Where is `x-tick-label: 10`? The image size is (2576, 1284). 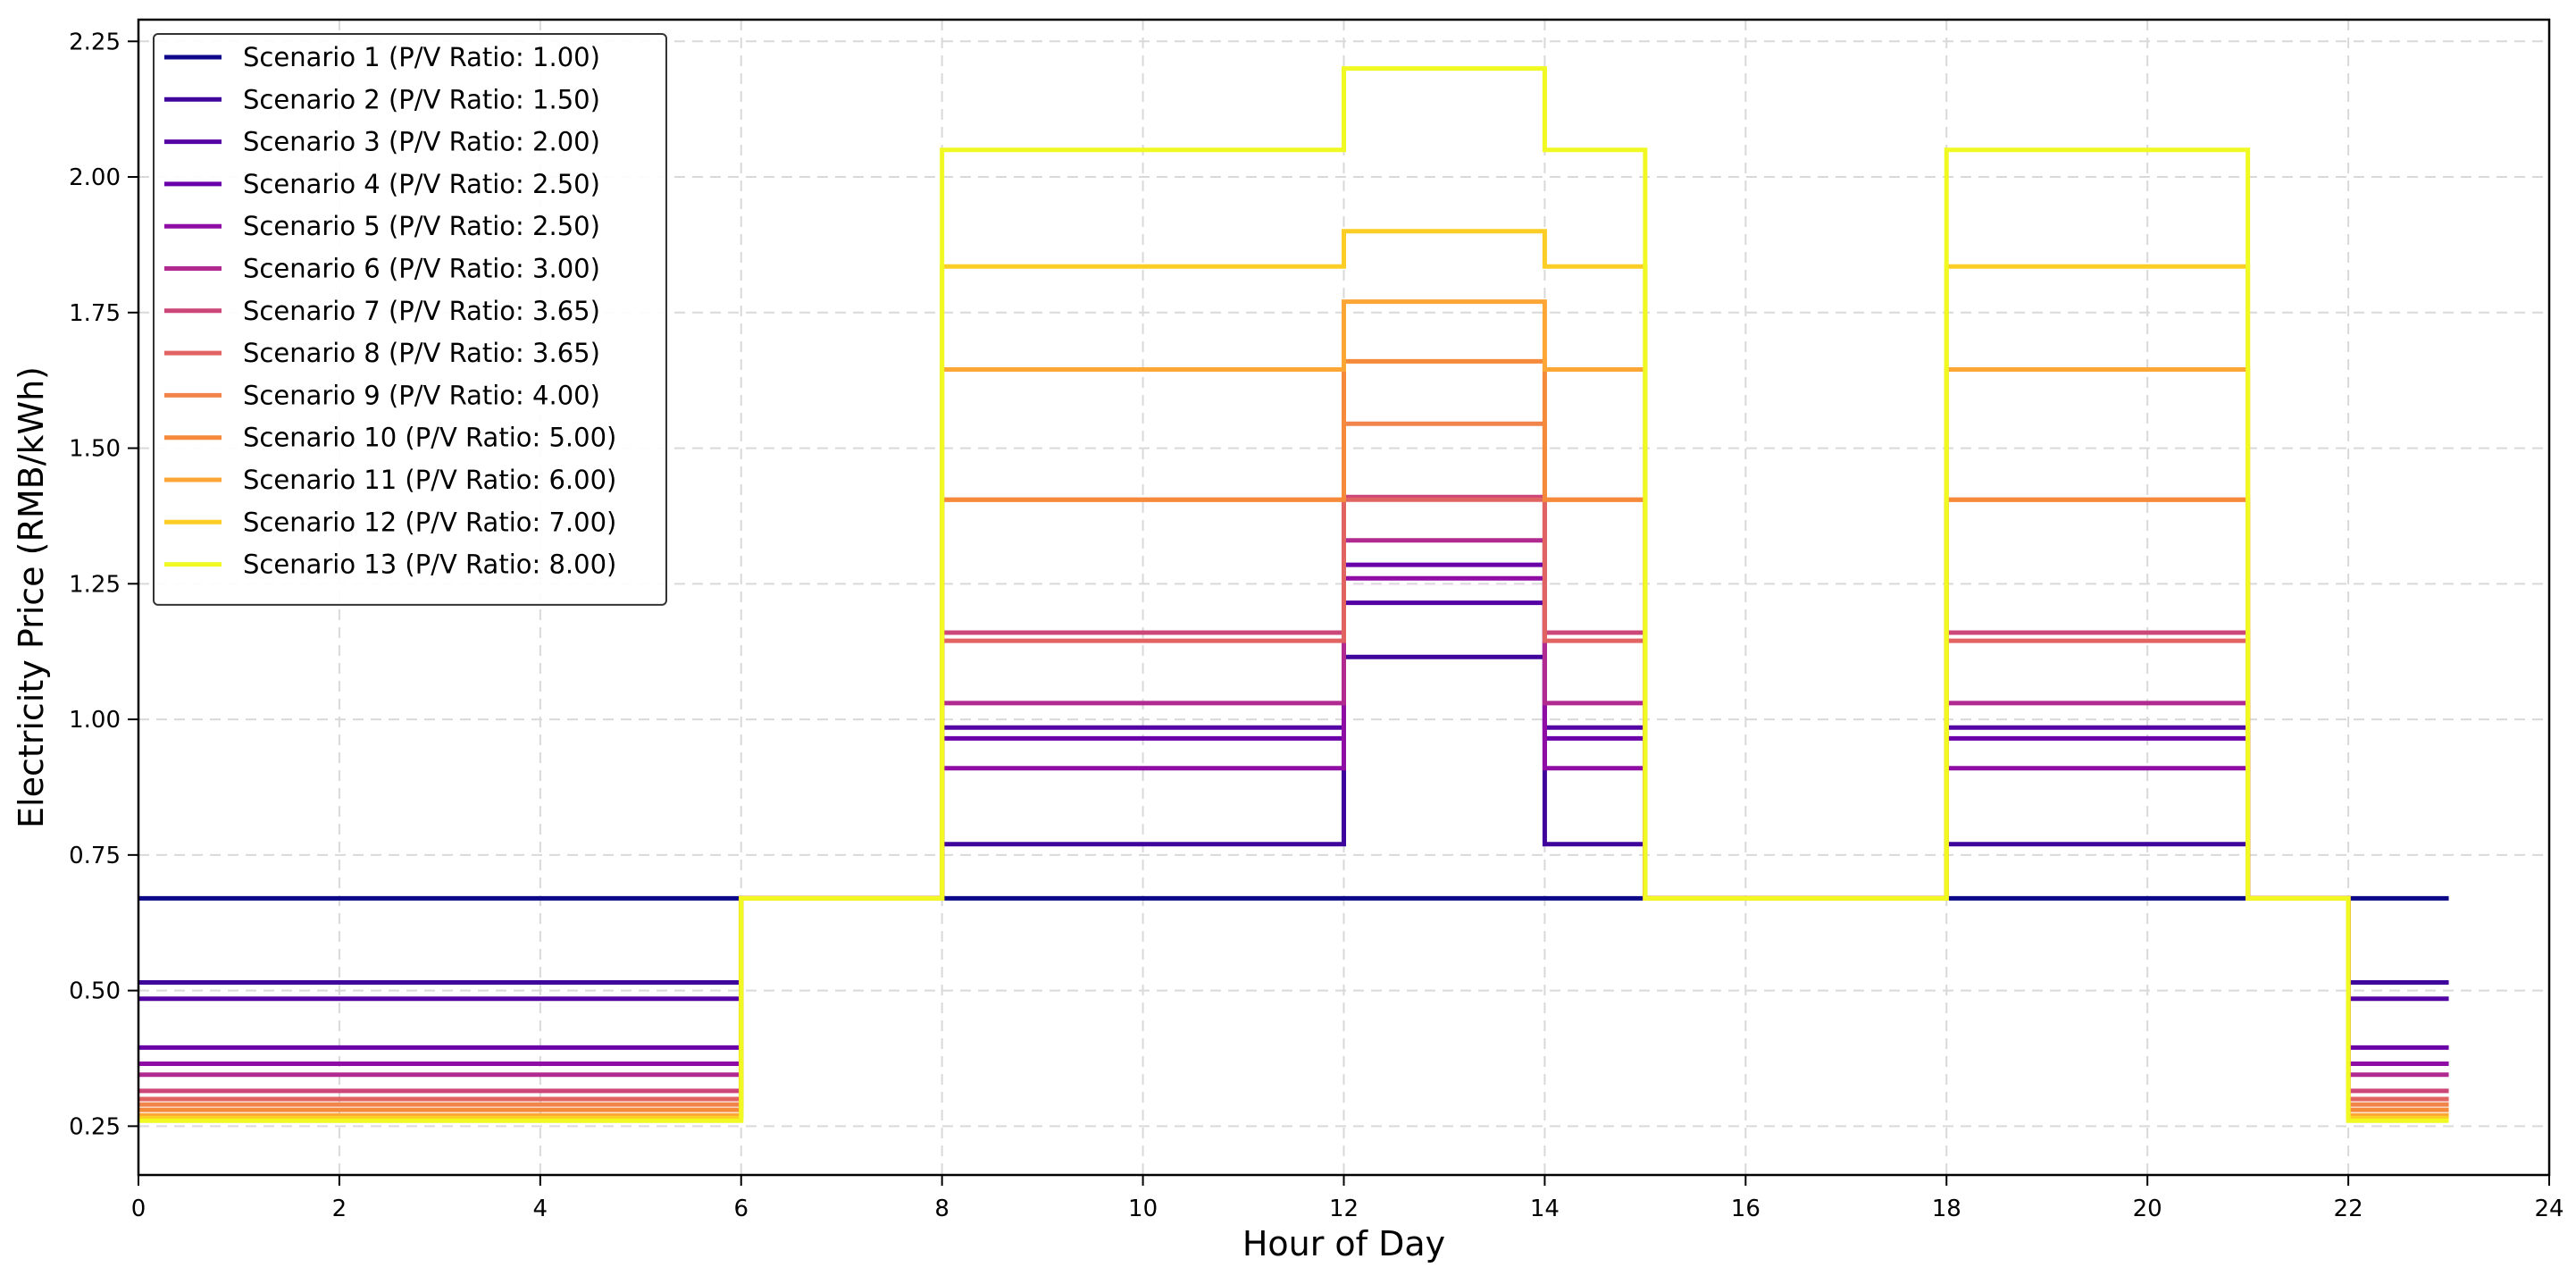 x-tick-label: 10 is located at coordinates (1143, 1209).